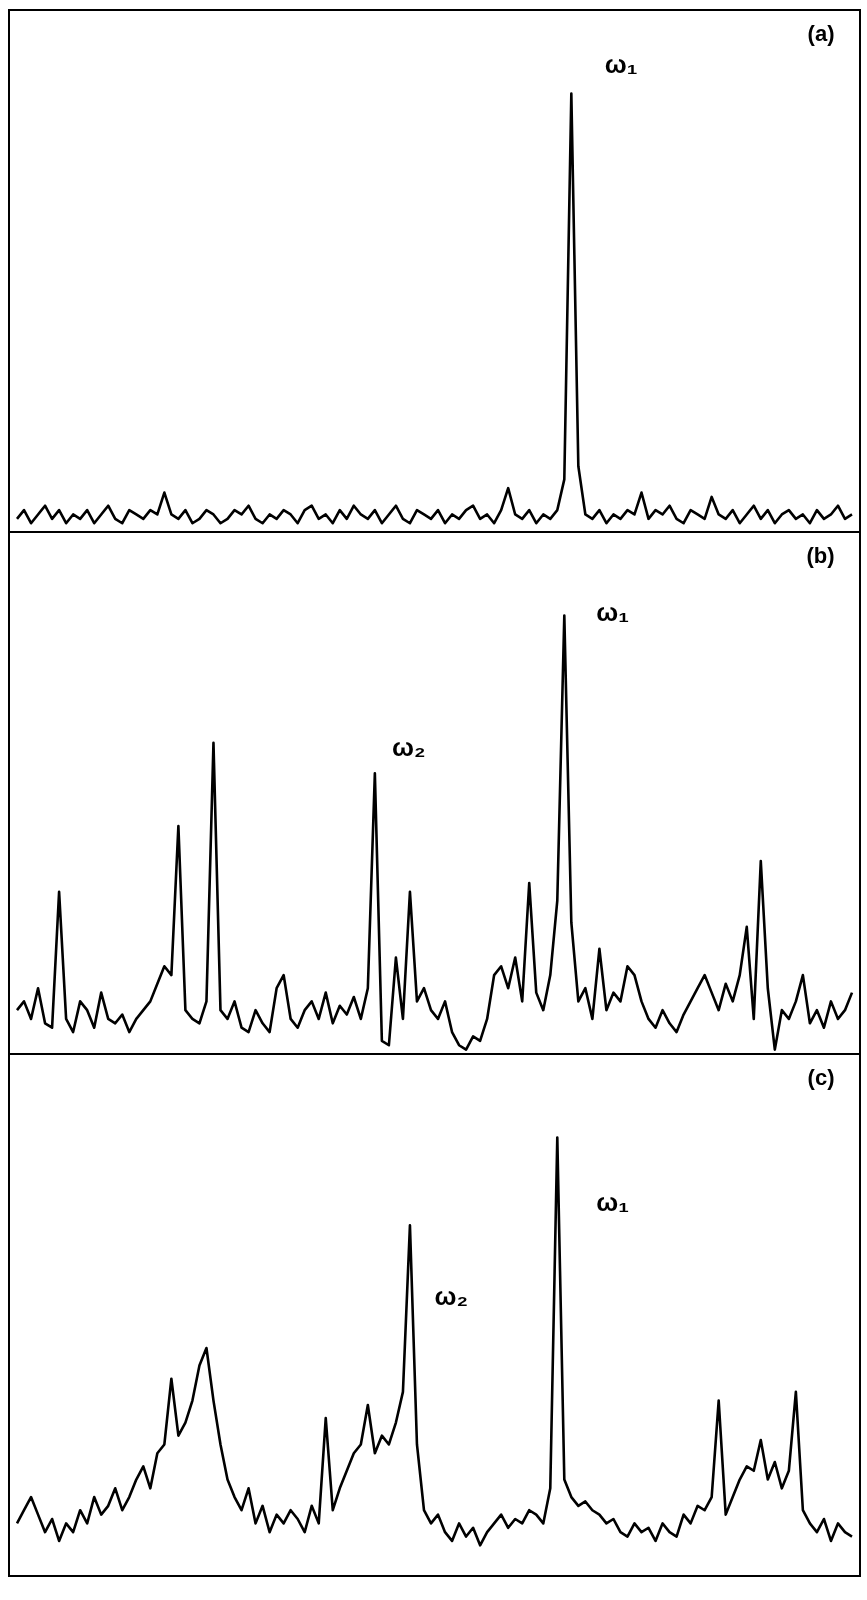 This screenshot has width=867, height=1600. What do you see at coordinates (621, 63) in the screenshot?
I see `text: ω₁` at bounding box center [621, 63].